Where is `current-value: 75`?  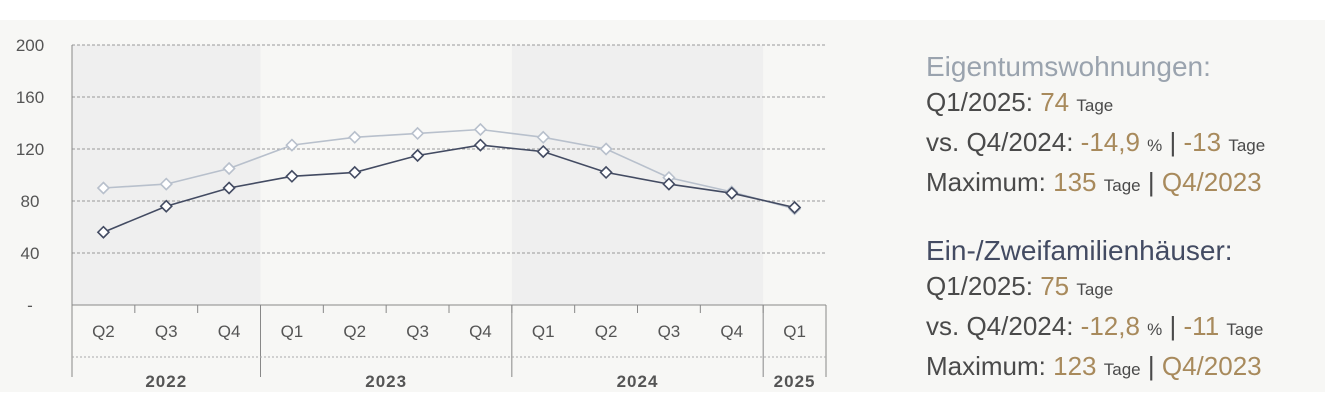
current-value: 75 is located at coordinates (1055, 286).